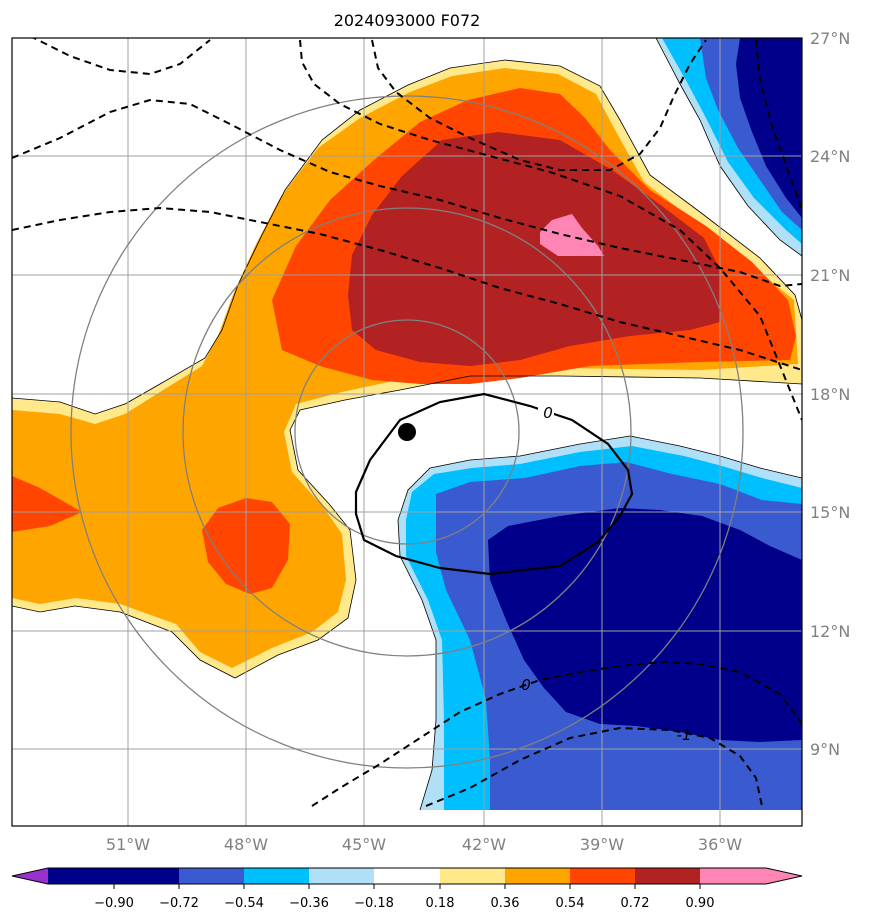 The width and height of the screenshot is (873, 924). Describe the element at coordinates (572, 235) in the screenshot. I see `shade-pink` at that location.